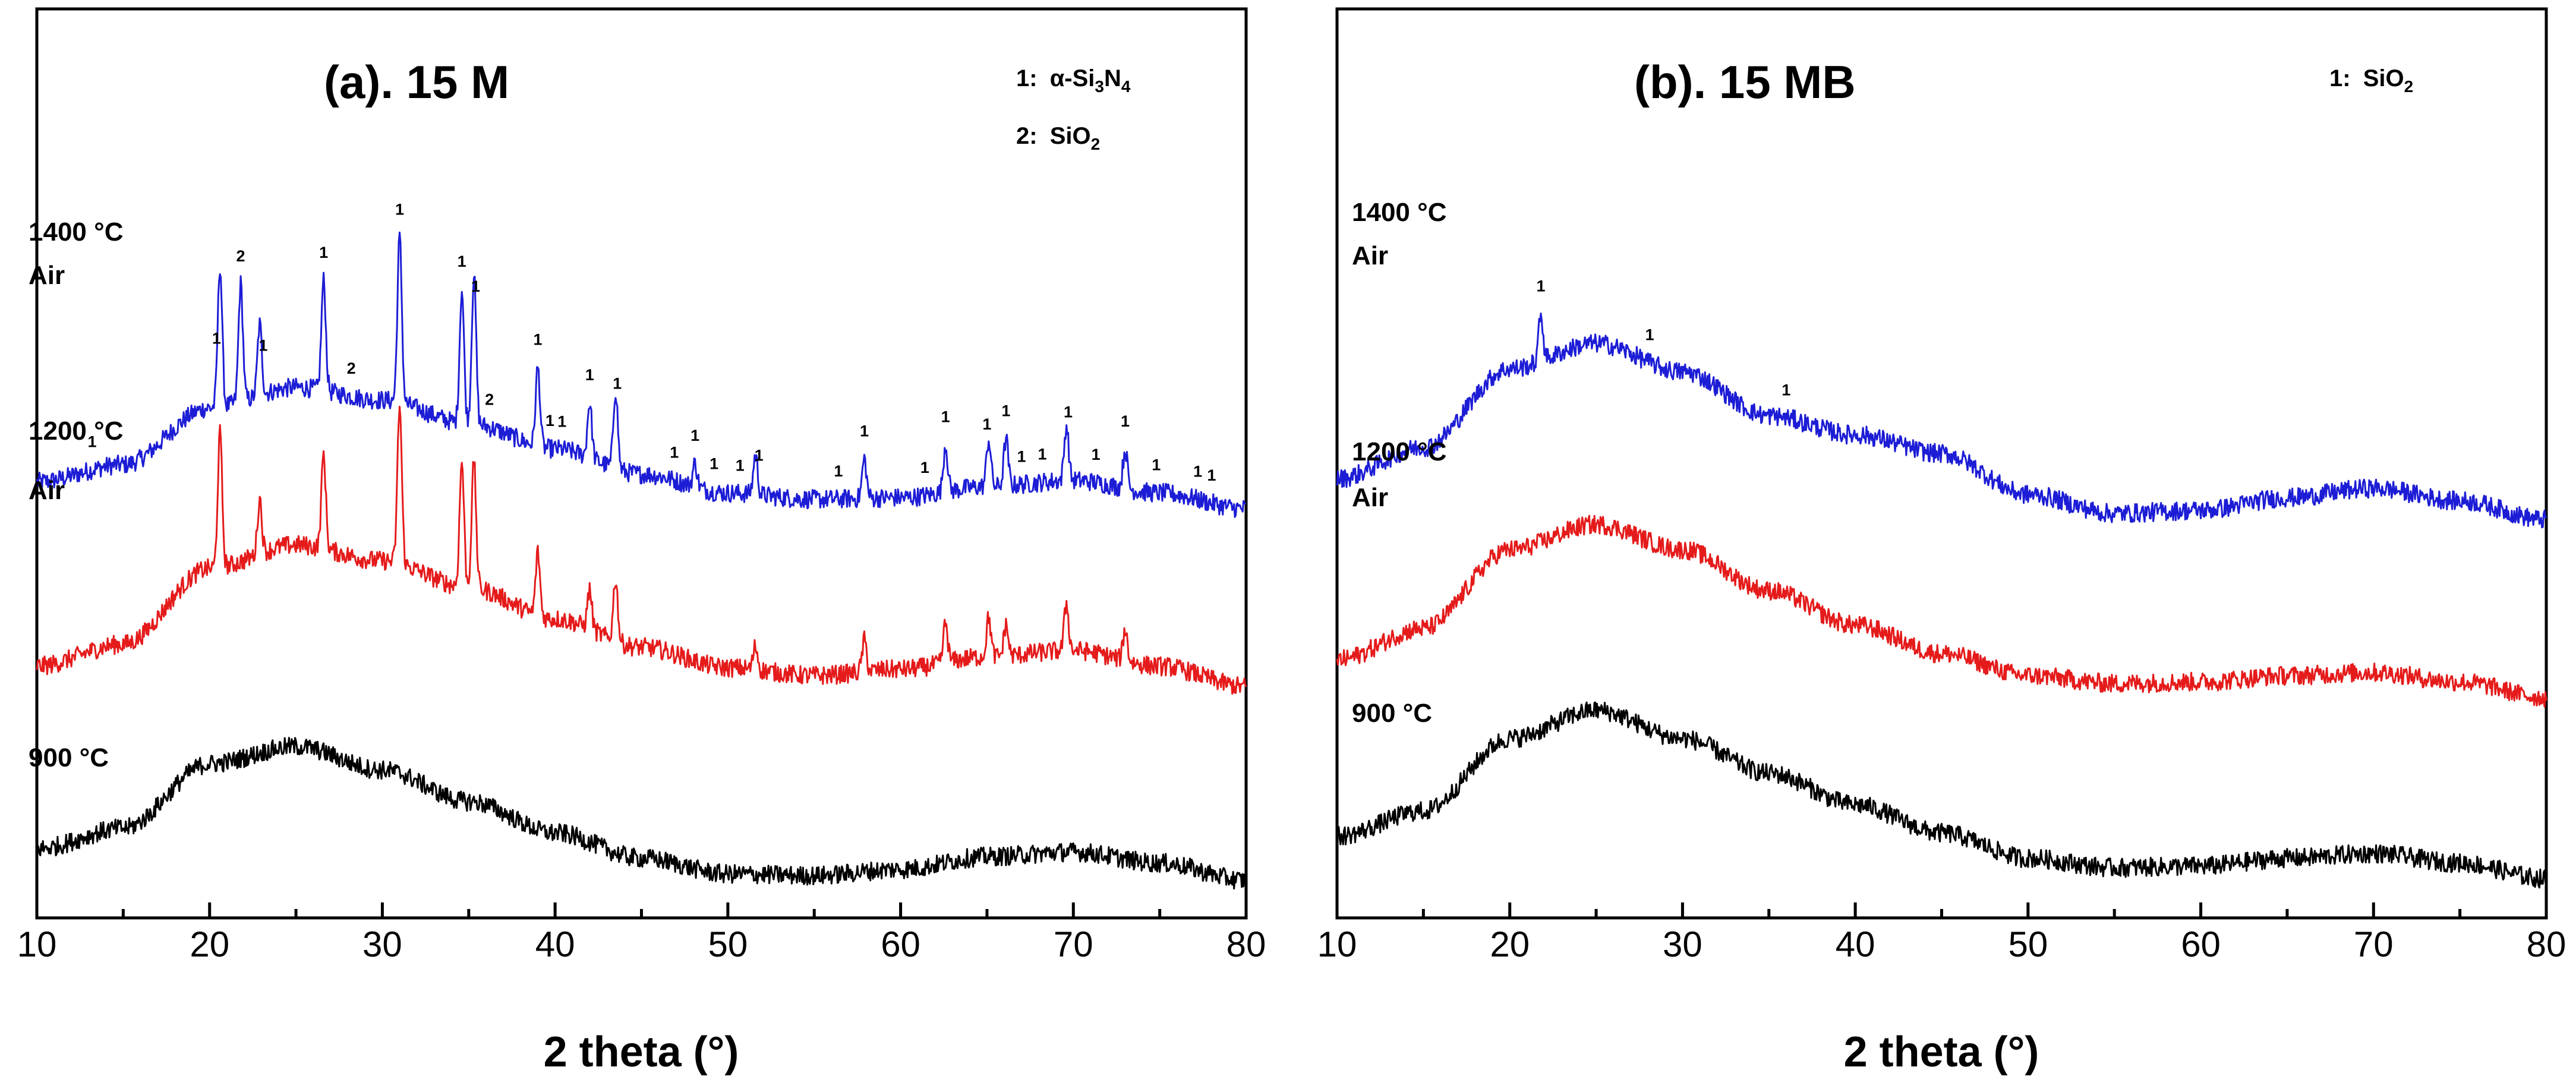 Image resolution: width=2576 pixels, height=1089 pixels. What do you see at coordinates (47, 275) in the screenshot?
I see `curve-label-a-1400-line2: Air` at bounding box center [47, 275].